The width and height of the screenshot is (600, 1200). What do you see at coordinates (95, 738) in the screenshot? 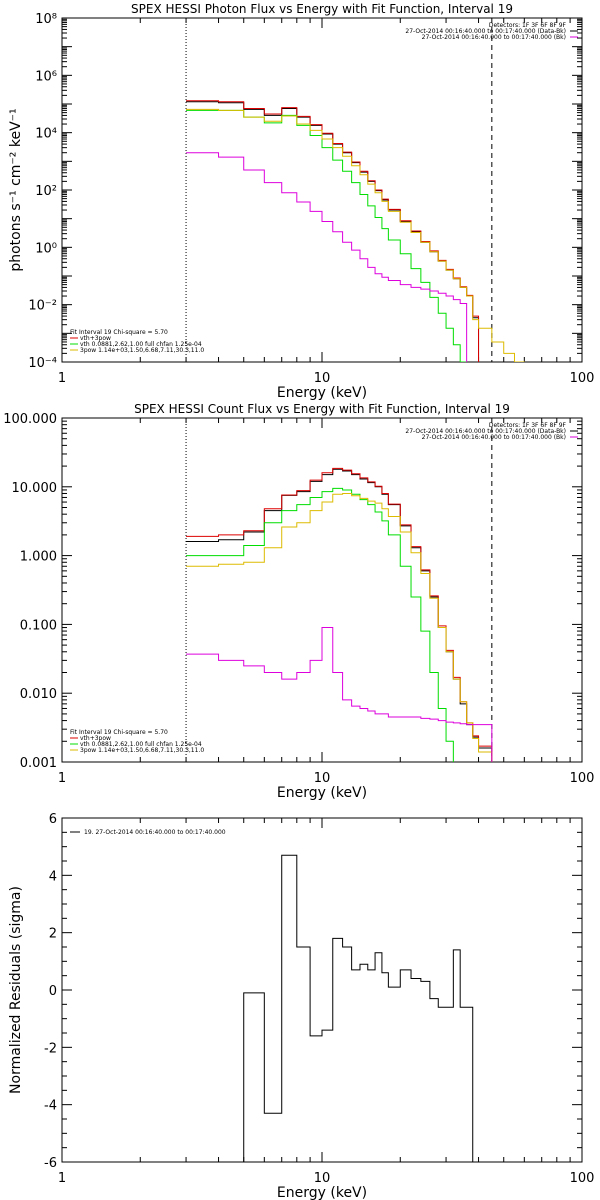
I see `count-flux-legend-left-entry: vth+3pow` at bounding box center [95, 738].